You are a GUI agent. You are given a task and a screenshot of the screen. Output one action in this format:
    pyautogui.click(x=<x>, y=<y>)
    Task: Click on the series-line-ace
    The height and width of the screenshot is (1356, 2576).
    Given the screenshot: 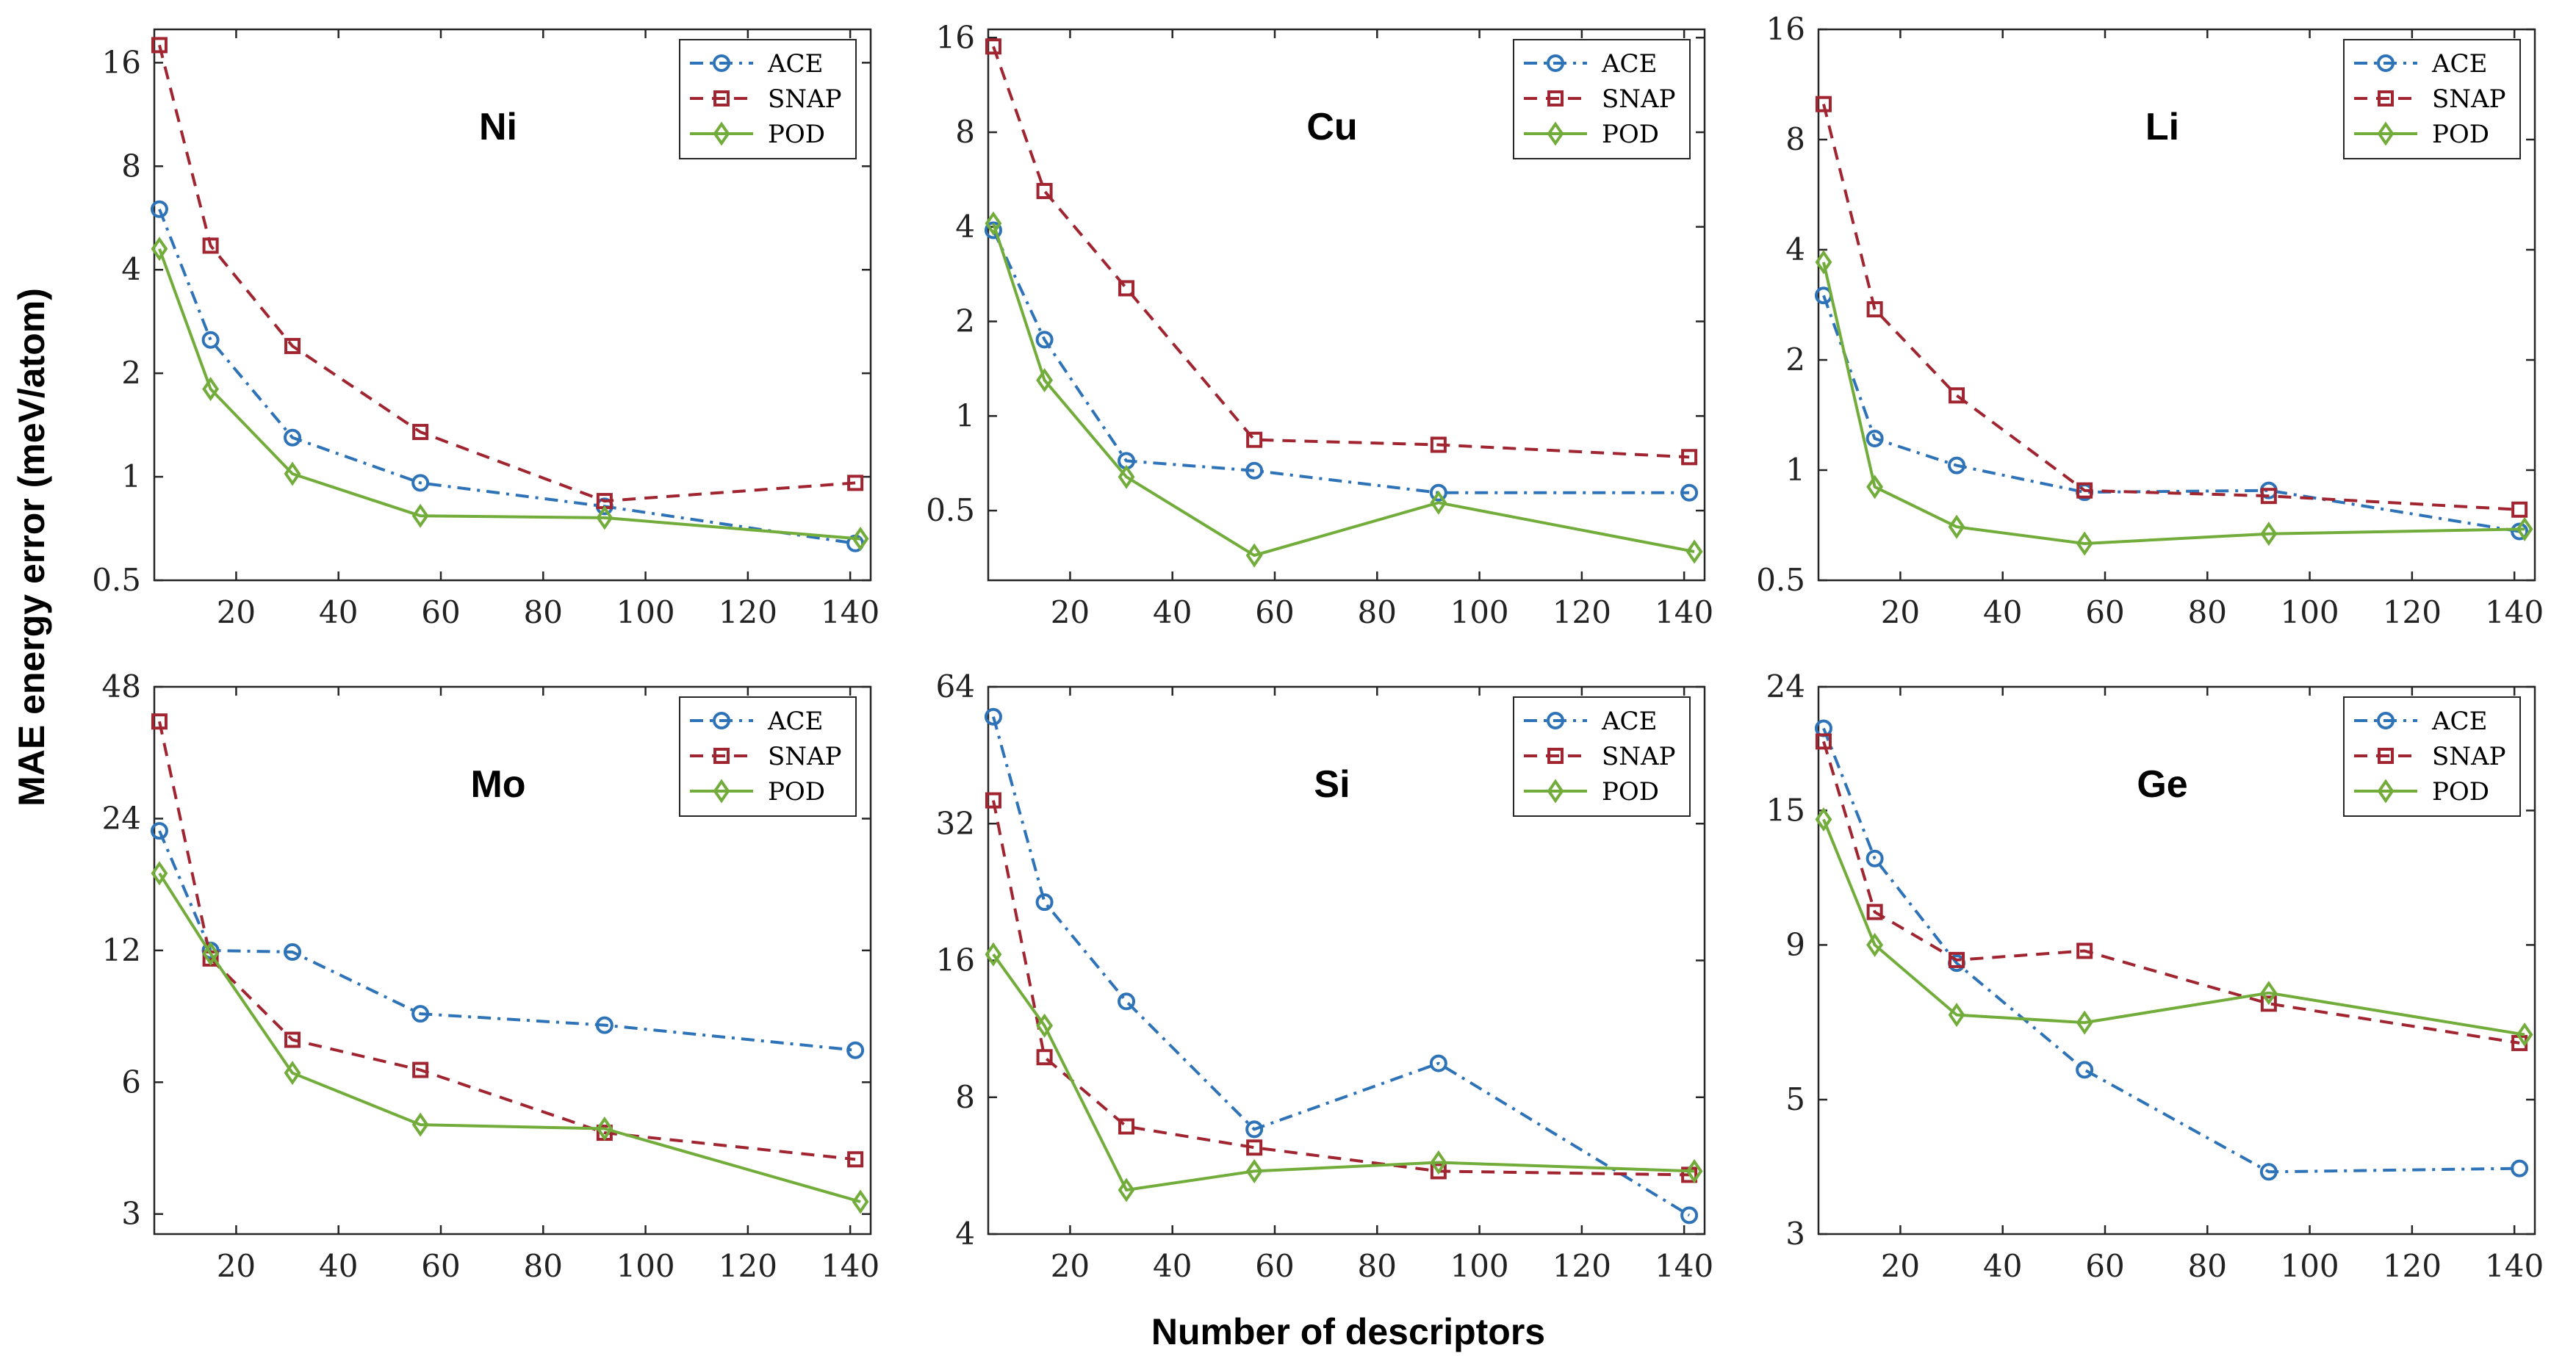 What is the action you would take?
    pyautogui.click(x=1341, y=966)
    